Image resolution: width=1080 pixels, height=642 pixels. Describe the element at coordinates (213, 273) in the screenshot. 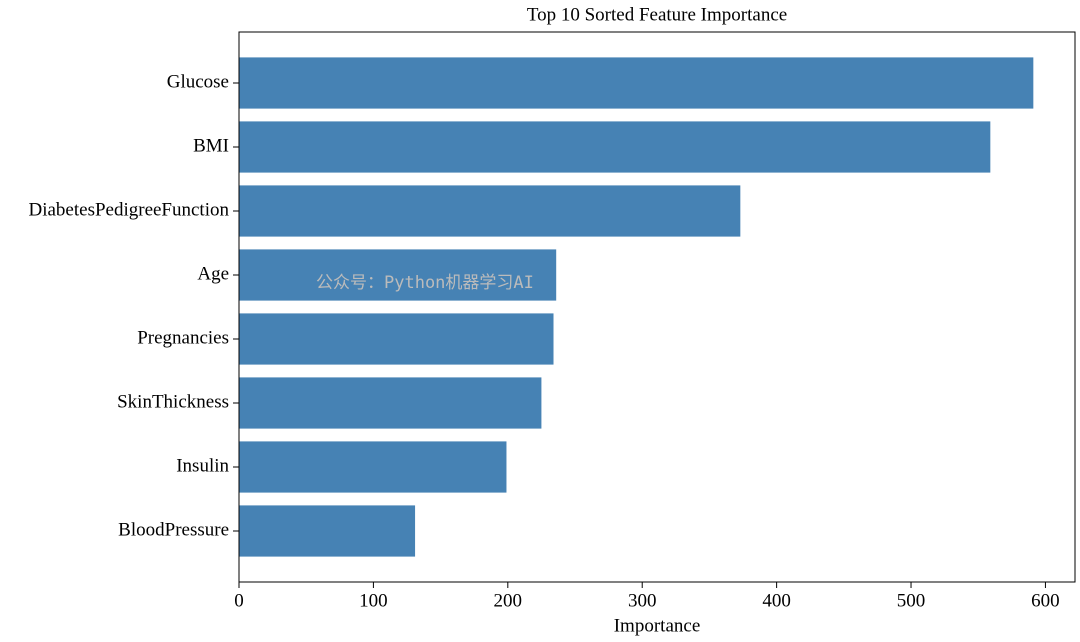

I see `y-tick-label: Age` at that location.